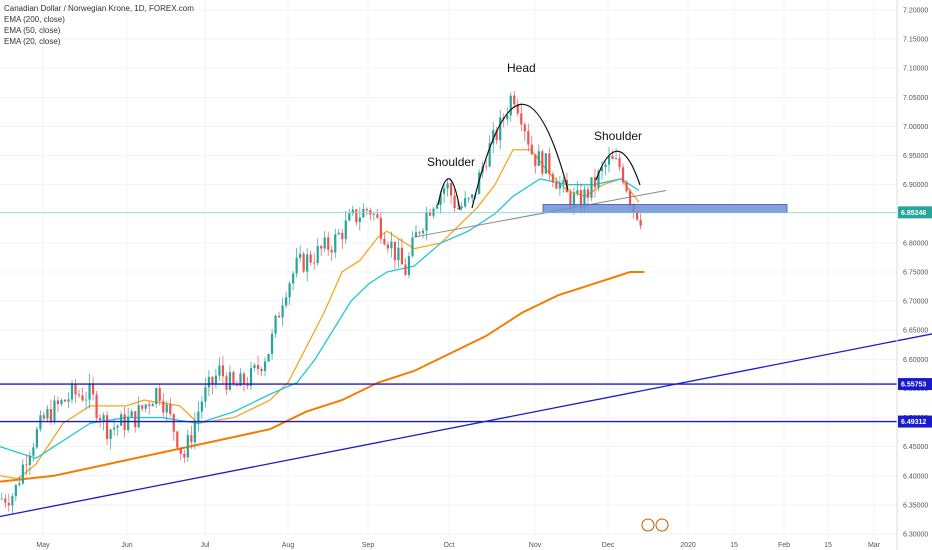  I want to click on x-tick-label: May, so click(43, 545).